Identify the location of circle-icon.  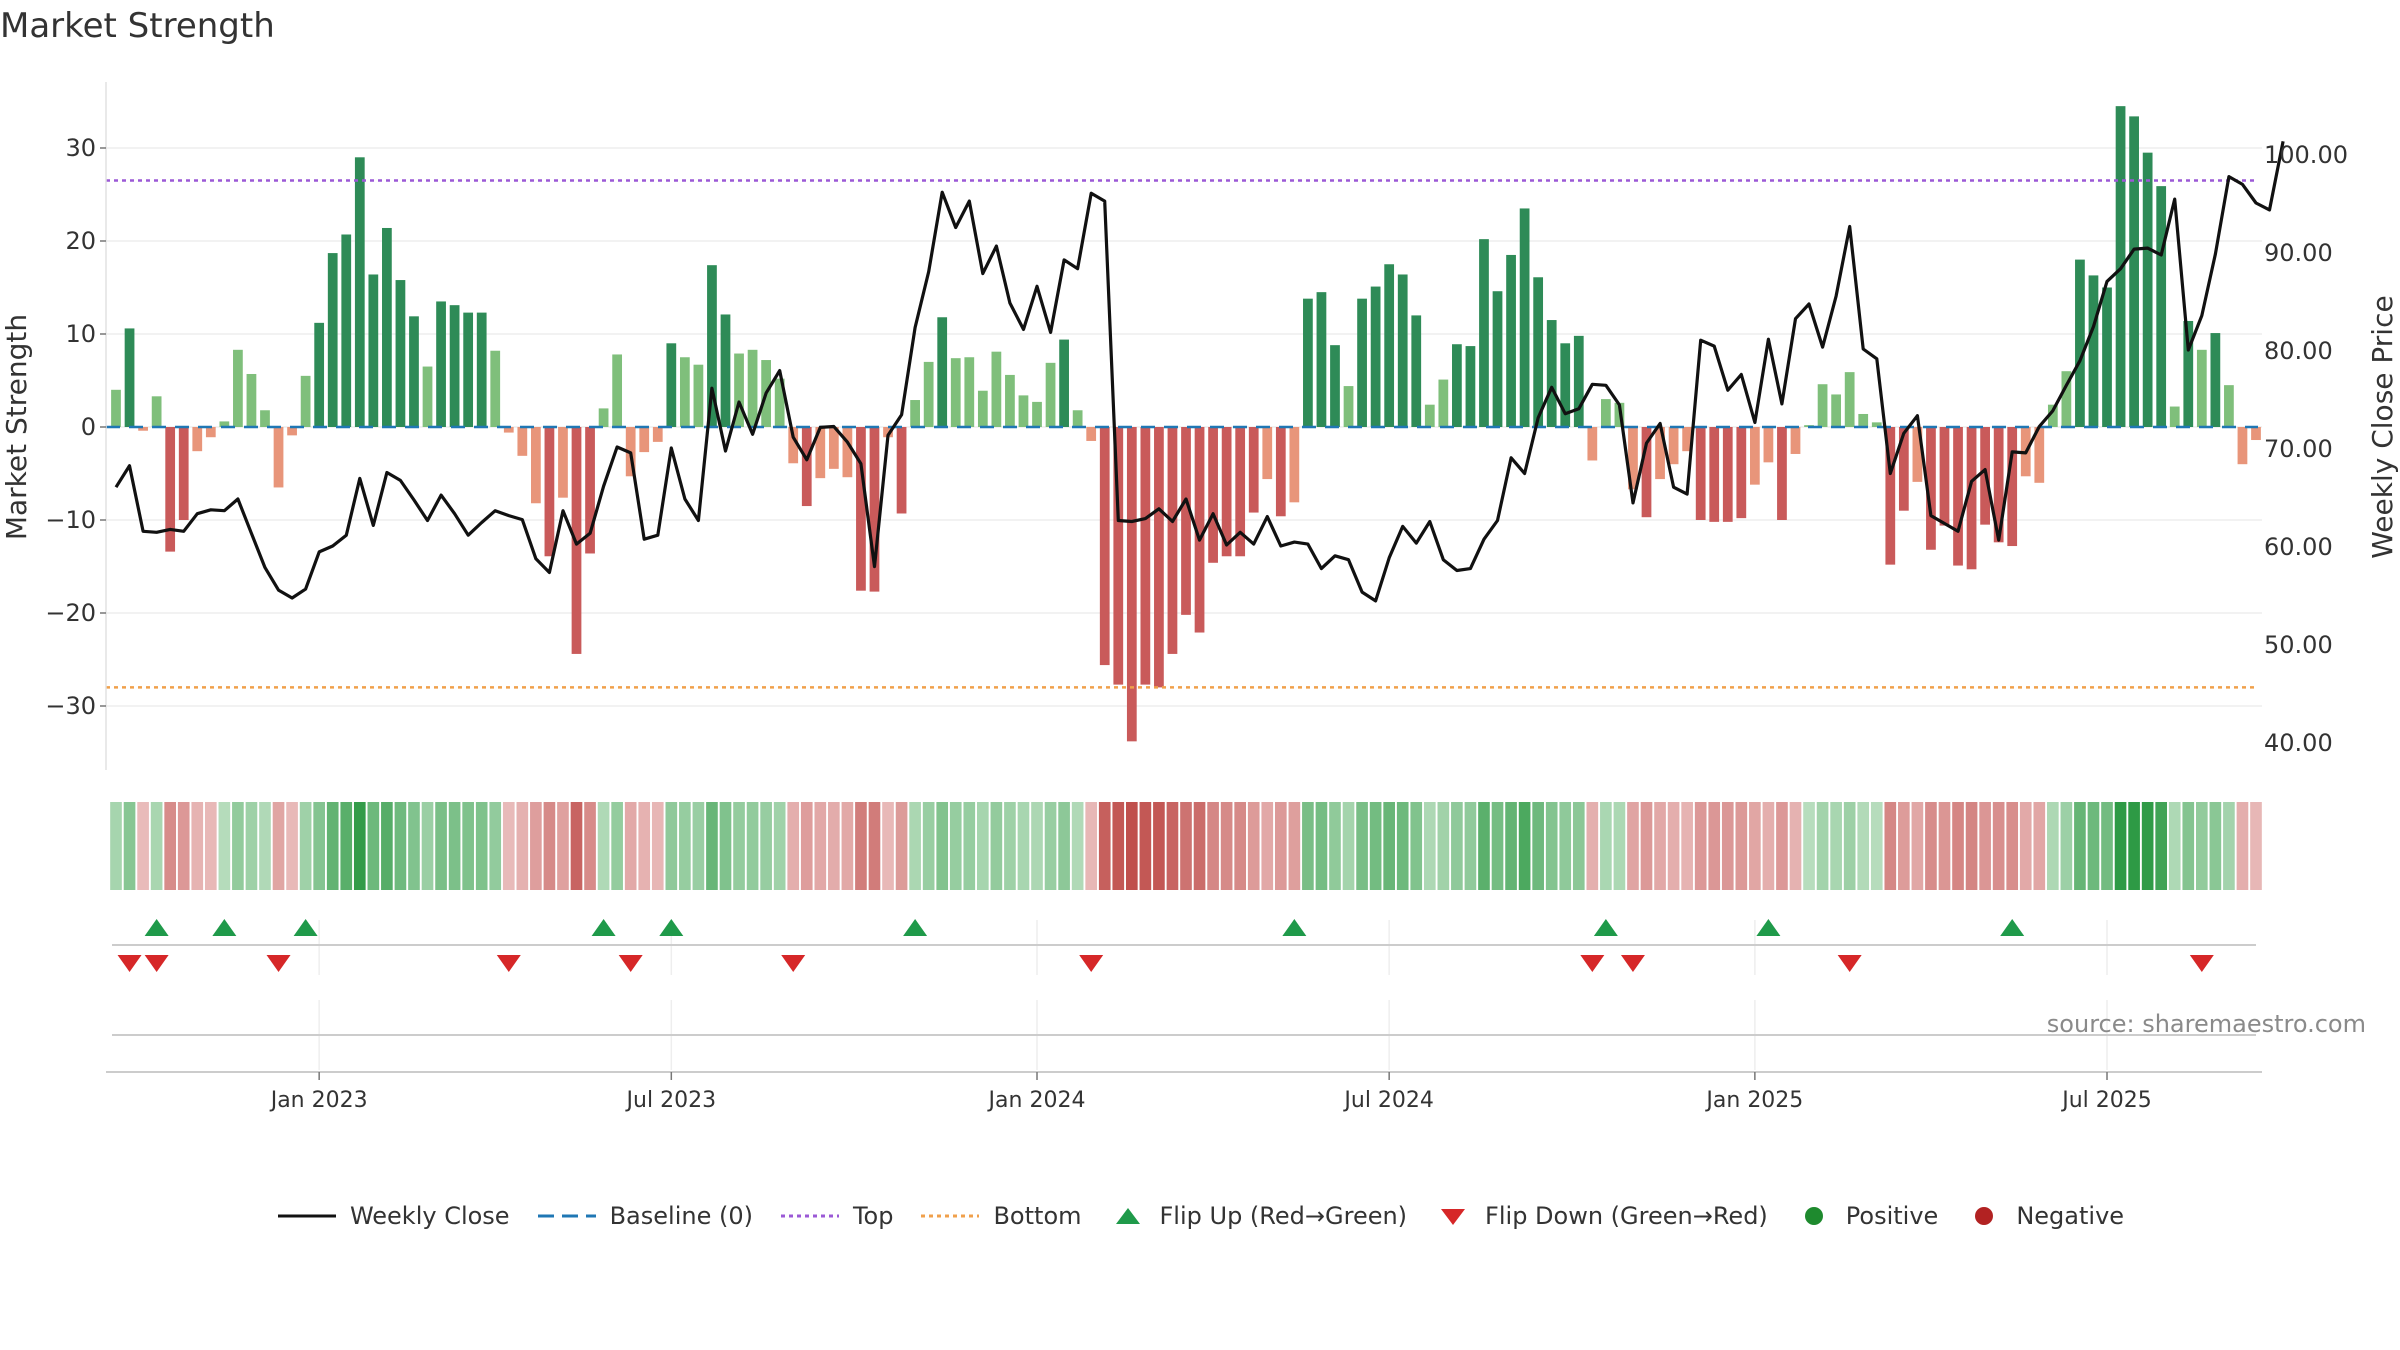
(1813, 1216).